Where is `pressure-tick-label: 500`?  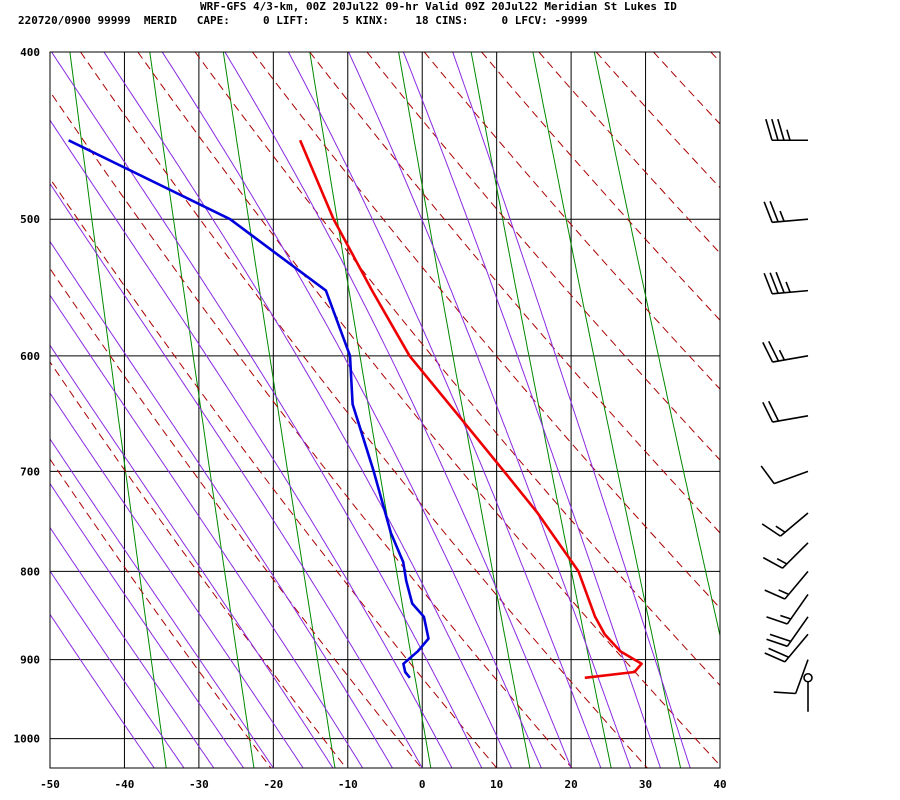
pressure-tick-label: 500 is located at coordinates (30, 219).